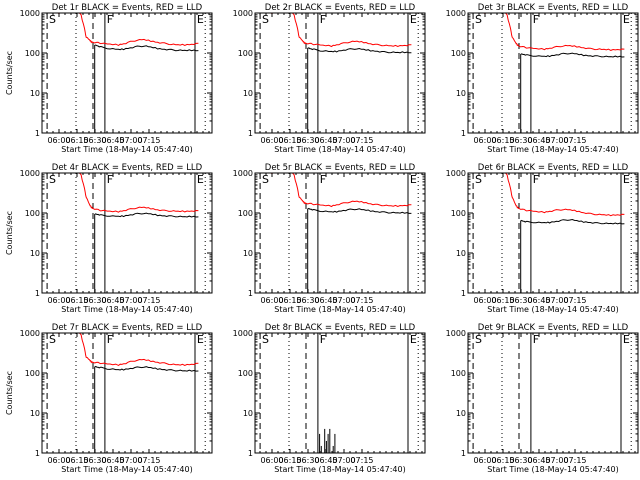  What do you see at coordinates (9, 393) in the screenshot?
I see `y-axis-label: Counts/sec` at bounding box center [9, 393].